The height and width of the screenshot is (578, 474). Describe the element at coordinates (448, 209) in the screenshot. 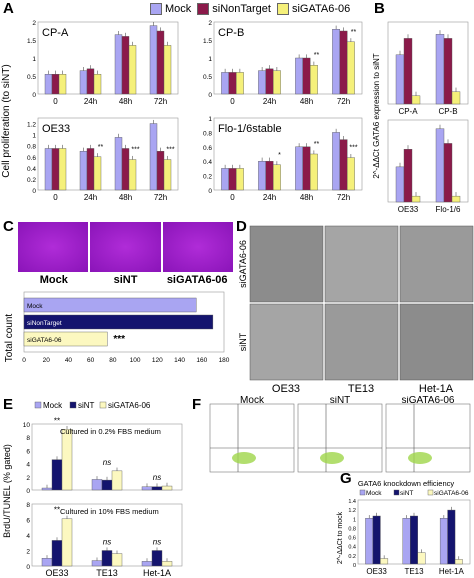

I see `b-bot-xtick: Flo-1/6` at that location.